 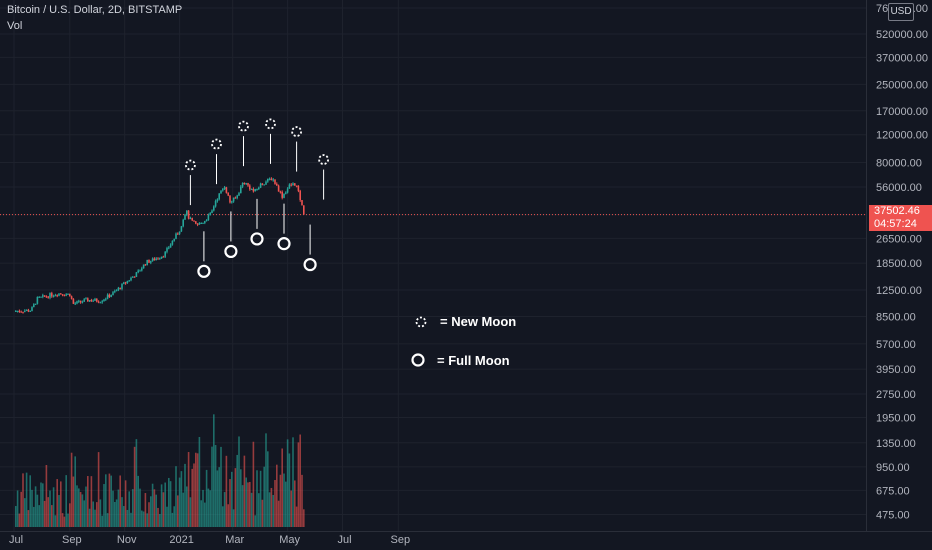 I want to click on price-tick-label: 520000.00, so click(x=902, y=35).